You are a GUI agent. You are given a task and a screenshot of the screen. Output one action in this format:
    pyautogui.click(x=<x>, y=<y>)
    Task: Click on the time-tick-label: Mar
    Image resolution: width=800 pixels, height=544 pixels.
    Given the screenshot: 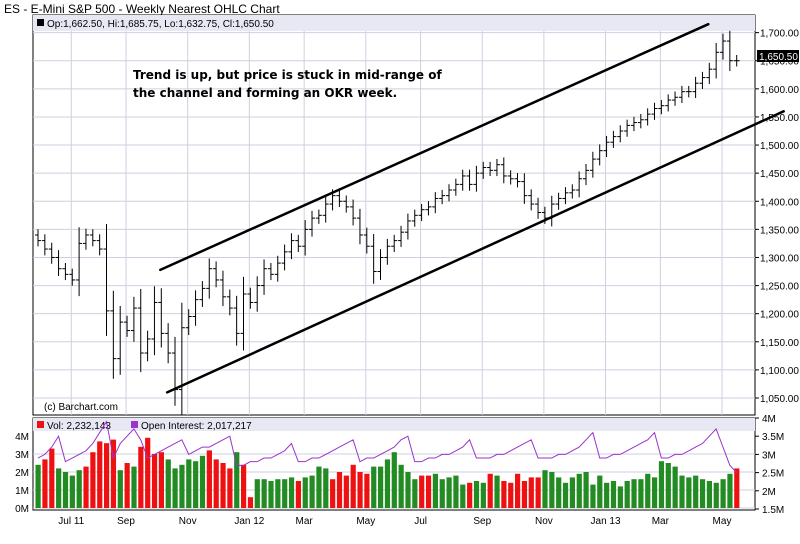 What is the action you would take?
    pyautogui.click(x=661, y=521)
    